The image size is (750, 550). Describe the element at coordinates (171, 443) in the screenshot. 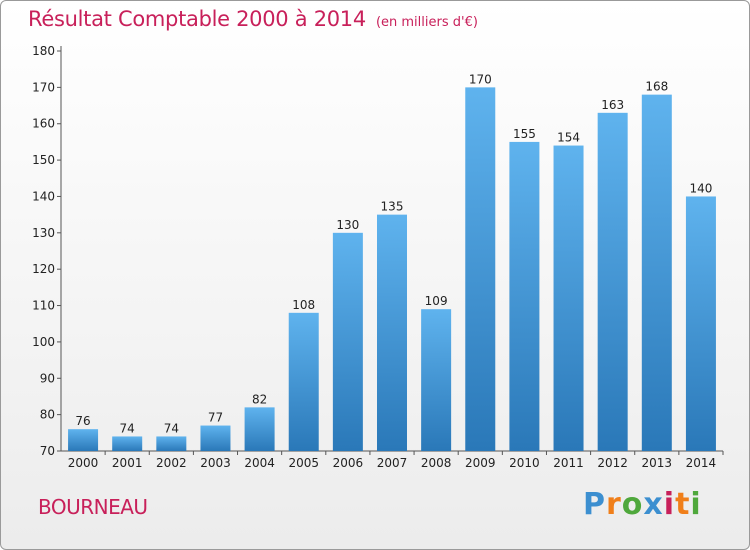

I see `bar-2002` at that location.